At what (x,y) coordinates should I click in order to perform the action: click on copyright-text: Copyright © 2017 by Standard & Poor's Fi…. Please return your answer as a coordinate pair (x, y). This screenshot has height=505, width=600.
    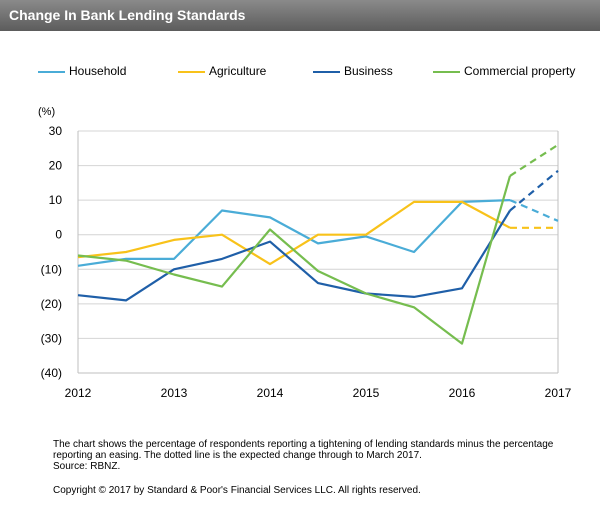
    Looking at the image, I should click on (237, 490).